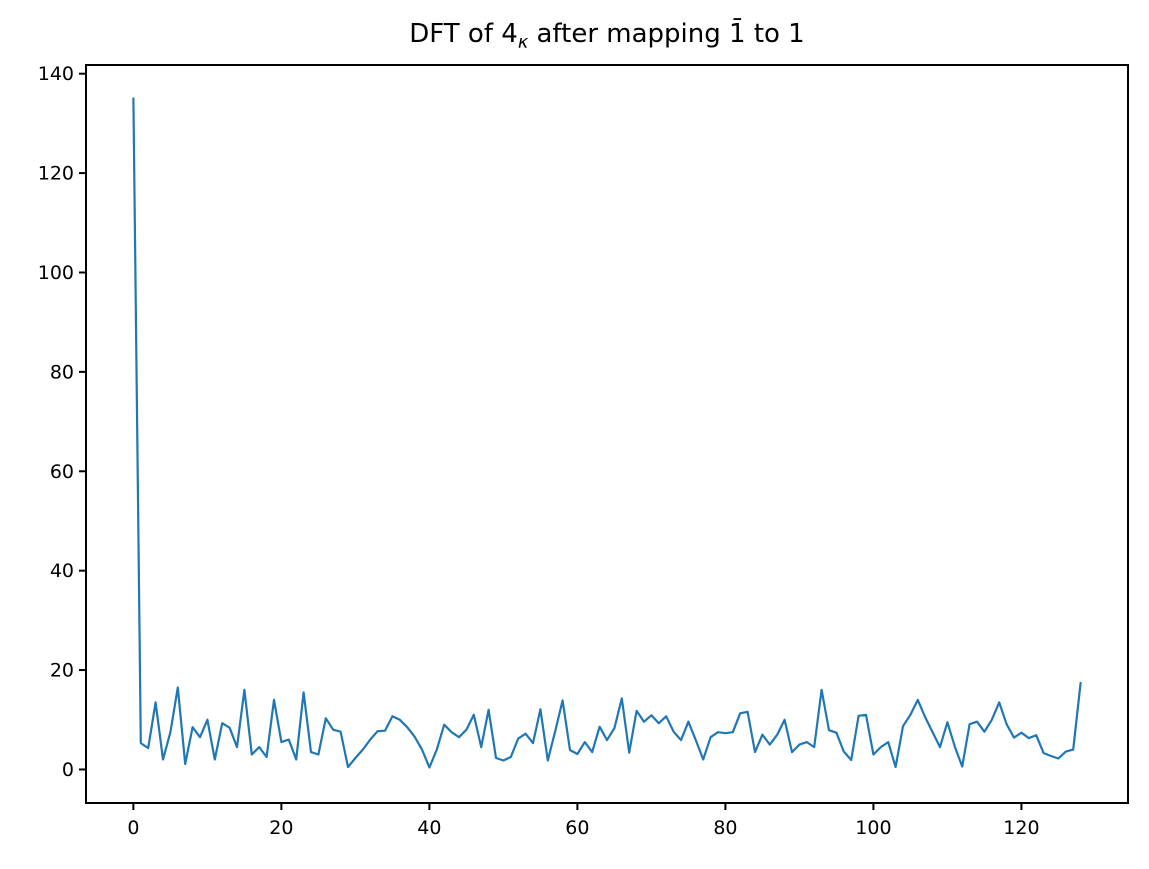 The height and width of the screenshot is (869, 1149). Describe the element at coordinates (56, 174) in the screenshot. I see `y-axis-tick-label: 120` at that location.